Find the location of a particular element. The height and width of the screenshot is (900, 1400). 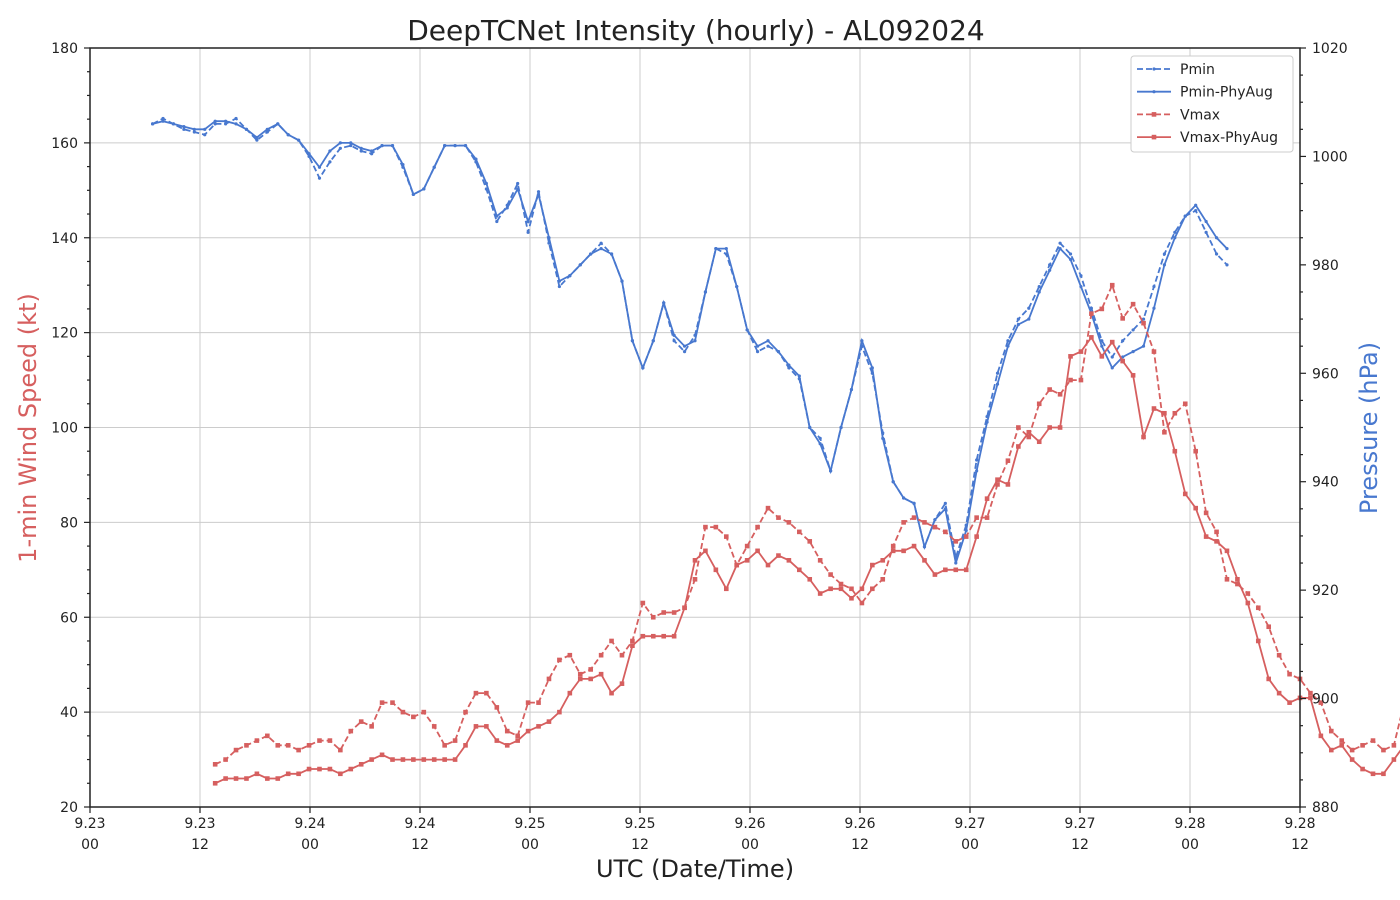

legend-box is located at coordinates (1212, 104).